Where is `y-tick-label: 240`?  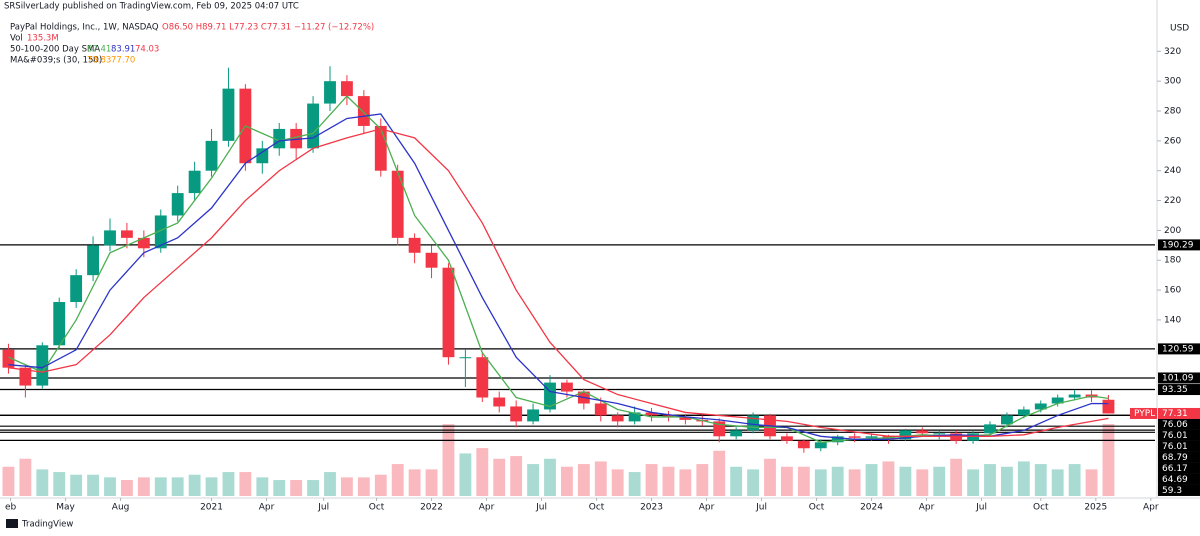
y-tick-label: 240 is located at coordinates (1172, 171).